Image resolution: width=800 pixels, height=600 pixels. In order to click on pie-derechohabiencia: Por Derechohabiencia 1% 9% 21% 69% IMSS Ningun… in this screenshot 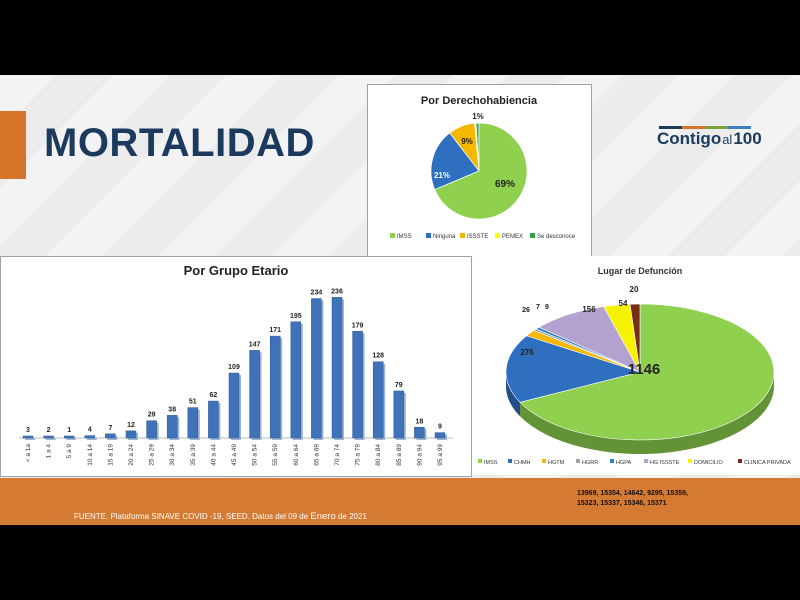, I will do `click(483, 167)`.